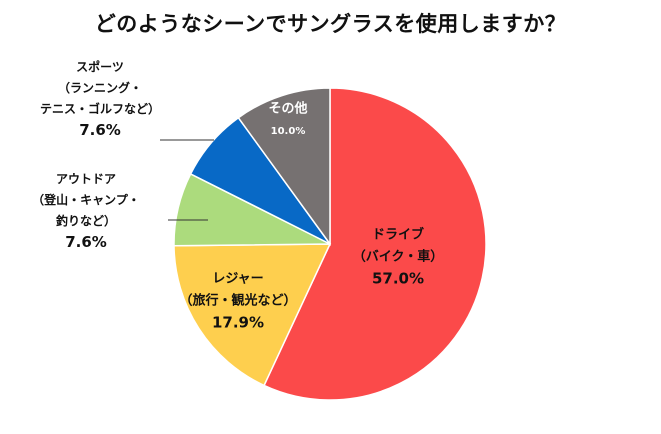 The image size is (661, 434). I want to click on slice-value-label-4: 10.0%, so click(288, 131).